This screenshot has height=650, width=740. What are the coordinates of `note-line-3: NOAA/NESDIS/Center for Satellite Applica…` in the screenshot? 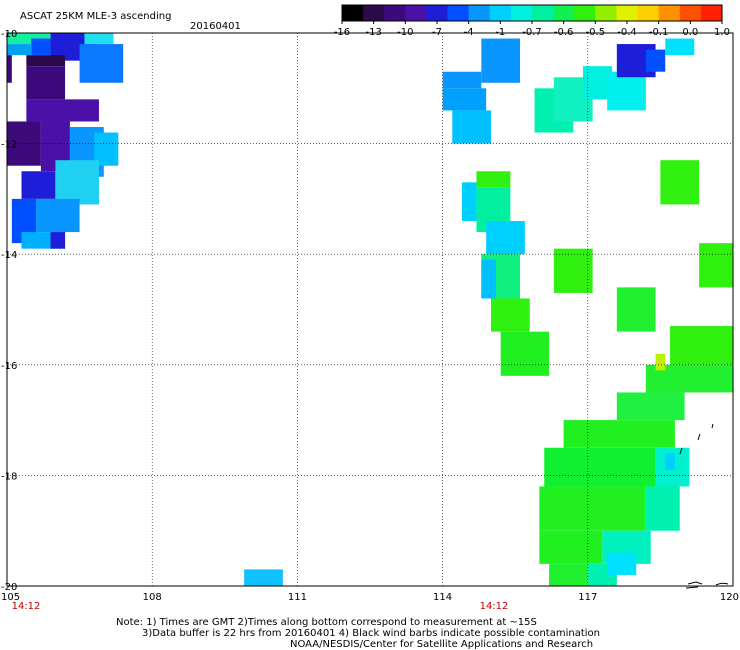 It's located at (441, 644).